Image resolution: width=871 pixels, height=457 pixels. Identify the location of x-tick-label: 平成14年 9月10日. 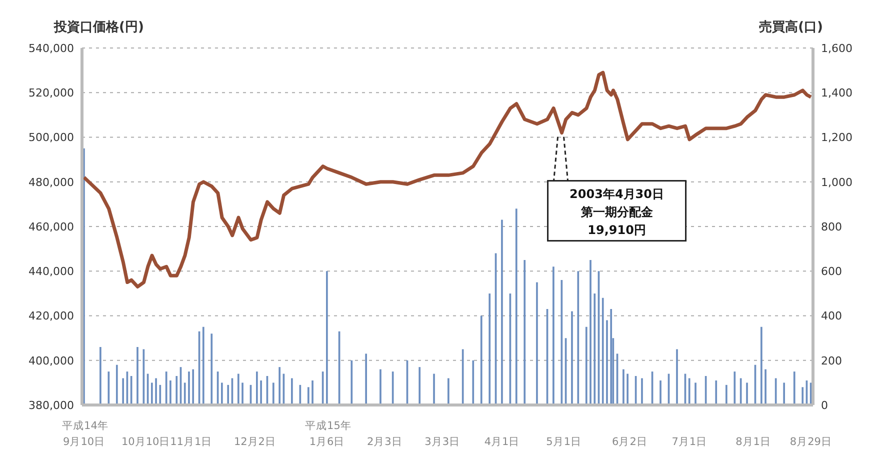
(85, 433).